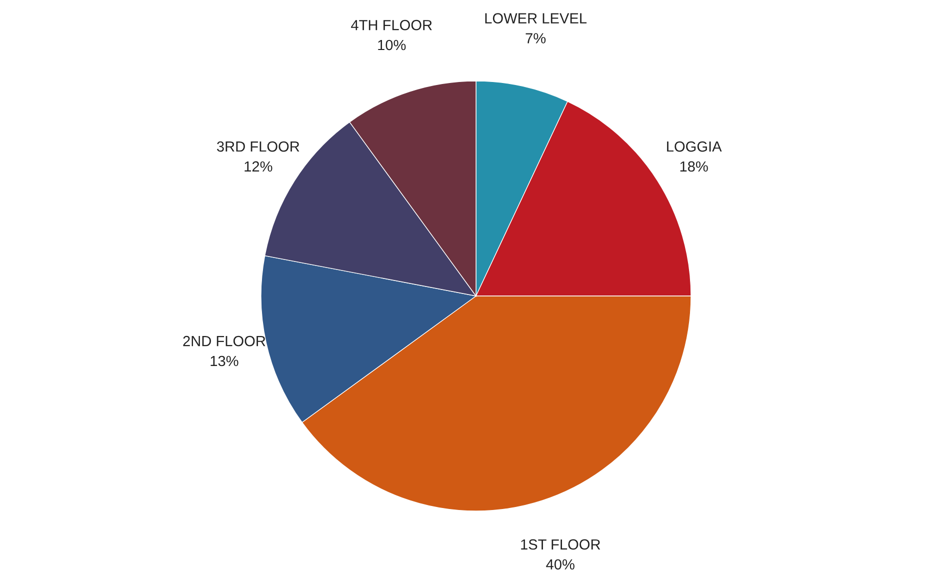  I want to click on slice-label: LOGGIA, so click(694, 146).